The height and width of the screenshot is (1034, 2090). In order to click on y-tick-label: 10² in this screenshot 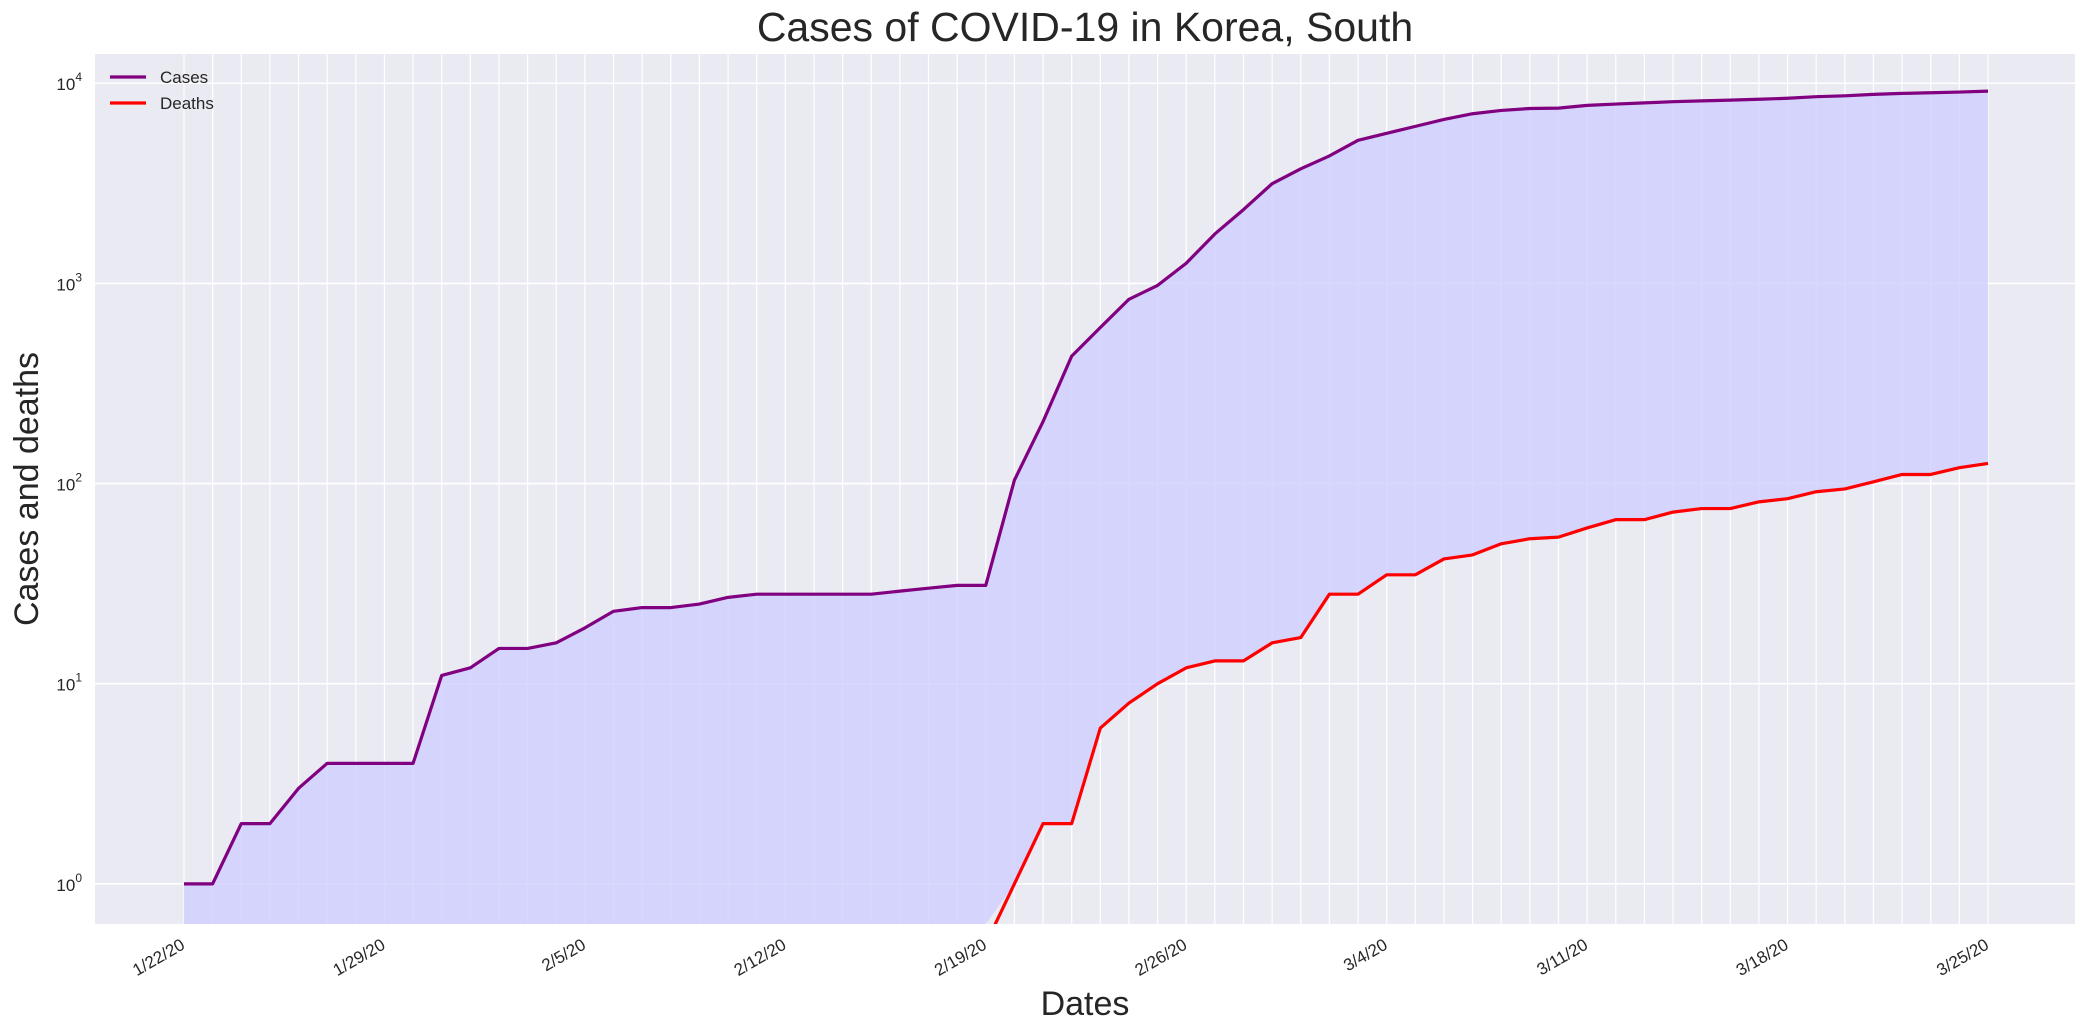, I will do `click(69, 483)`.